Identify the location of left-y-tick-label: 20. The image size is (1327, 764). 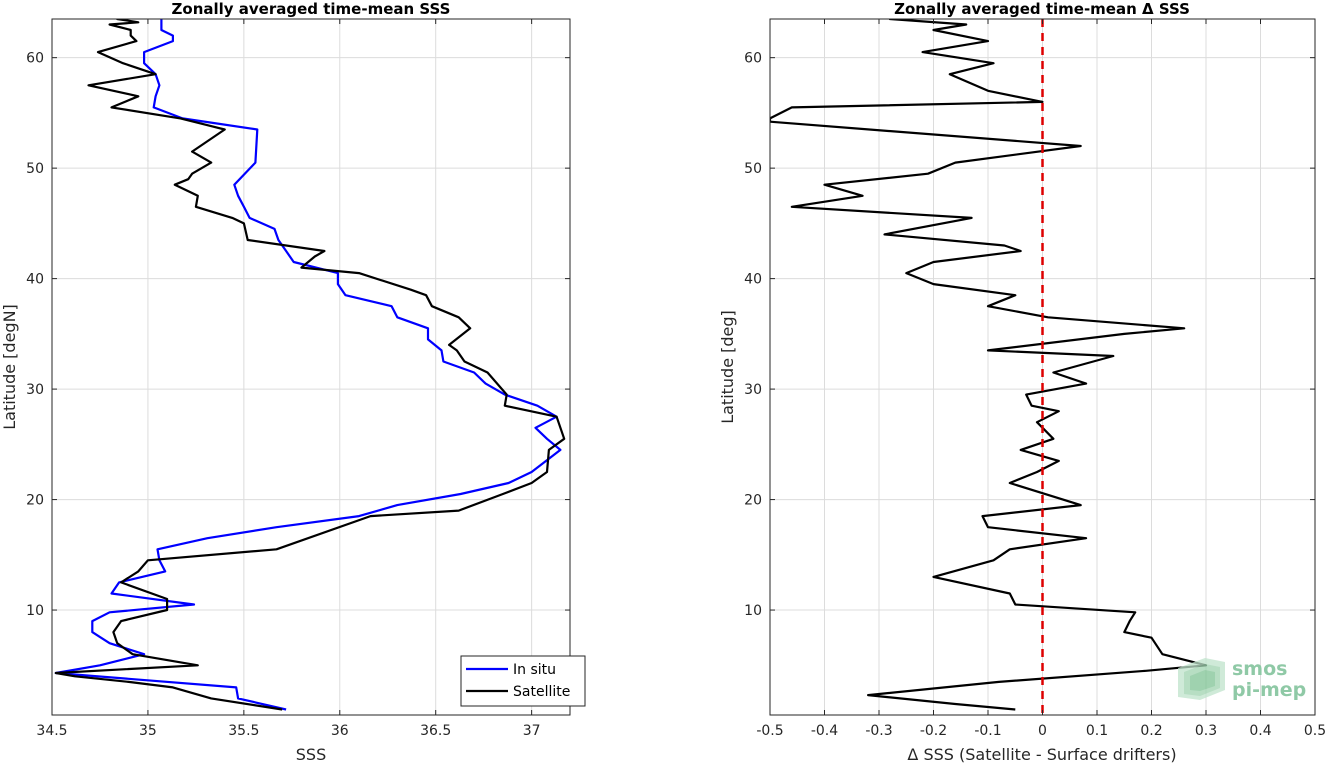
(35, 501).